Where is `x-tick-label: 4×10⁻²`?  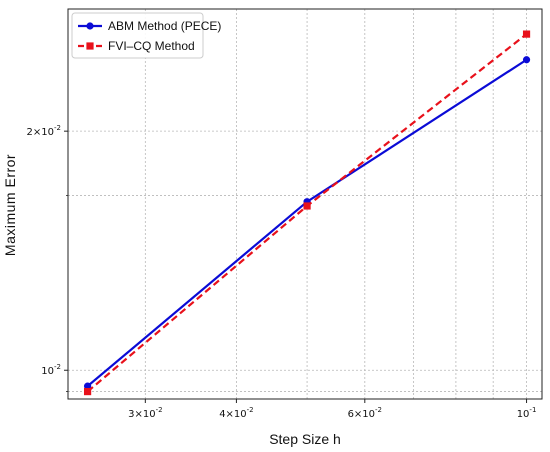
x-tick-label: 4×10⁻² is located at coordinates (236, 413).